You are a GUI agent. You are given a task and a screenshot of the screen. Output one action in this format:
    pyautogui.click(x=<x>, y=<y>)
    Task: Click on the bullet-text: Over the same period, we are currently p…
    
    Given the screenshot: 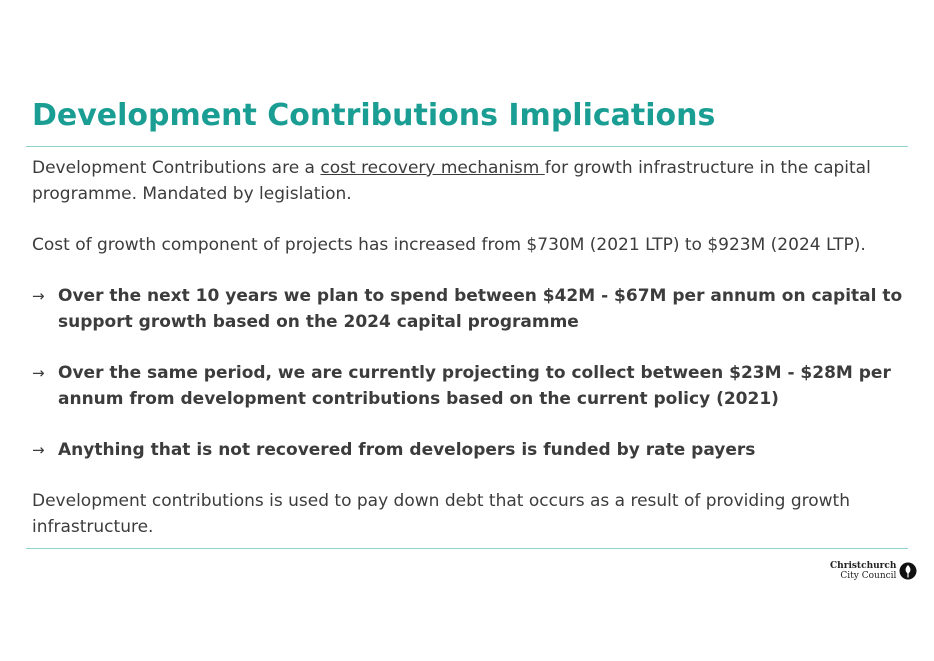 What is the action you would take?
    pyautogui.click(x=474, y=386)
    